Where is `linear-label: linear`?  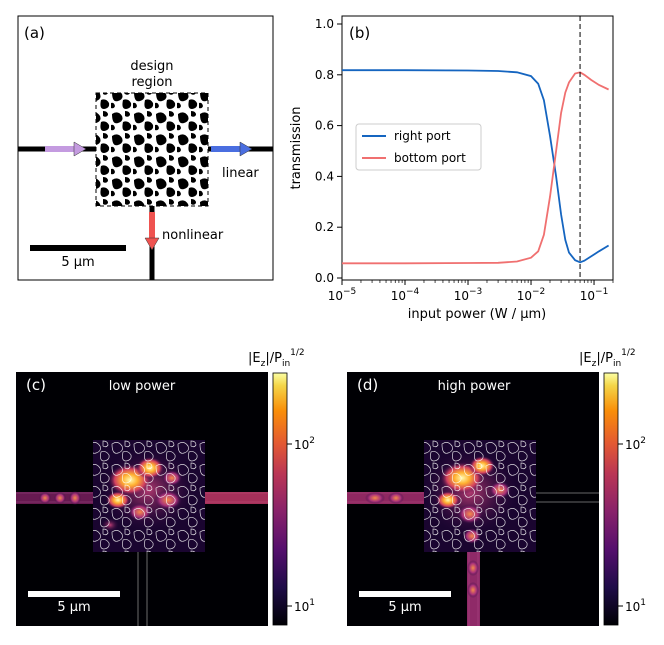 linear-label: linear is located at coordinates (240, 173).